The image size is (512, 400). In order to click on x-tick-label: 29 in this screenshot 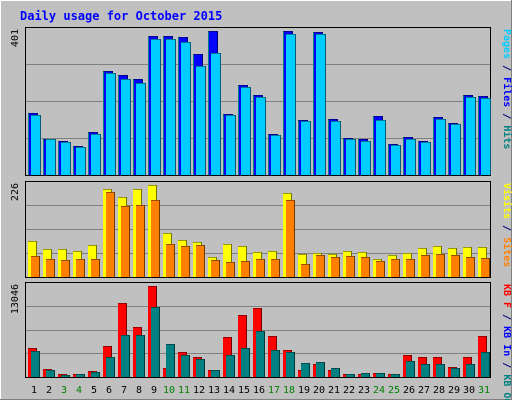, I will do `click(454, 390)`.